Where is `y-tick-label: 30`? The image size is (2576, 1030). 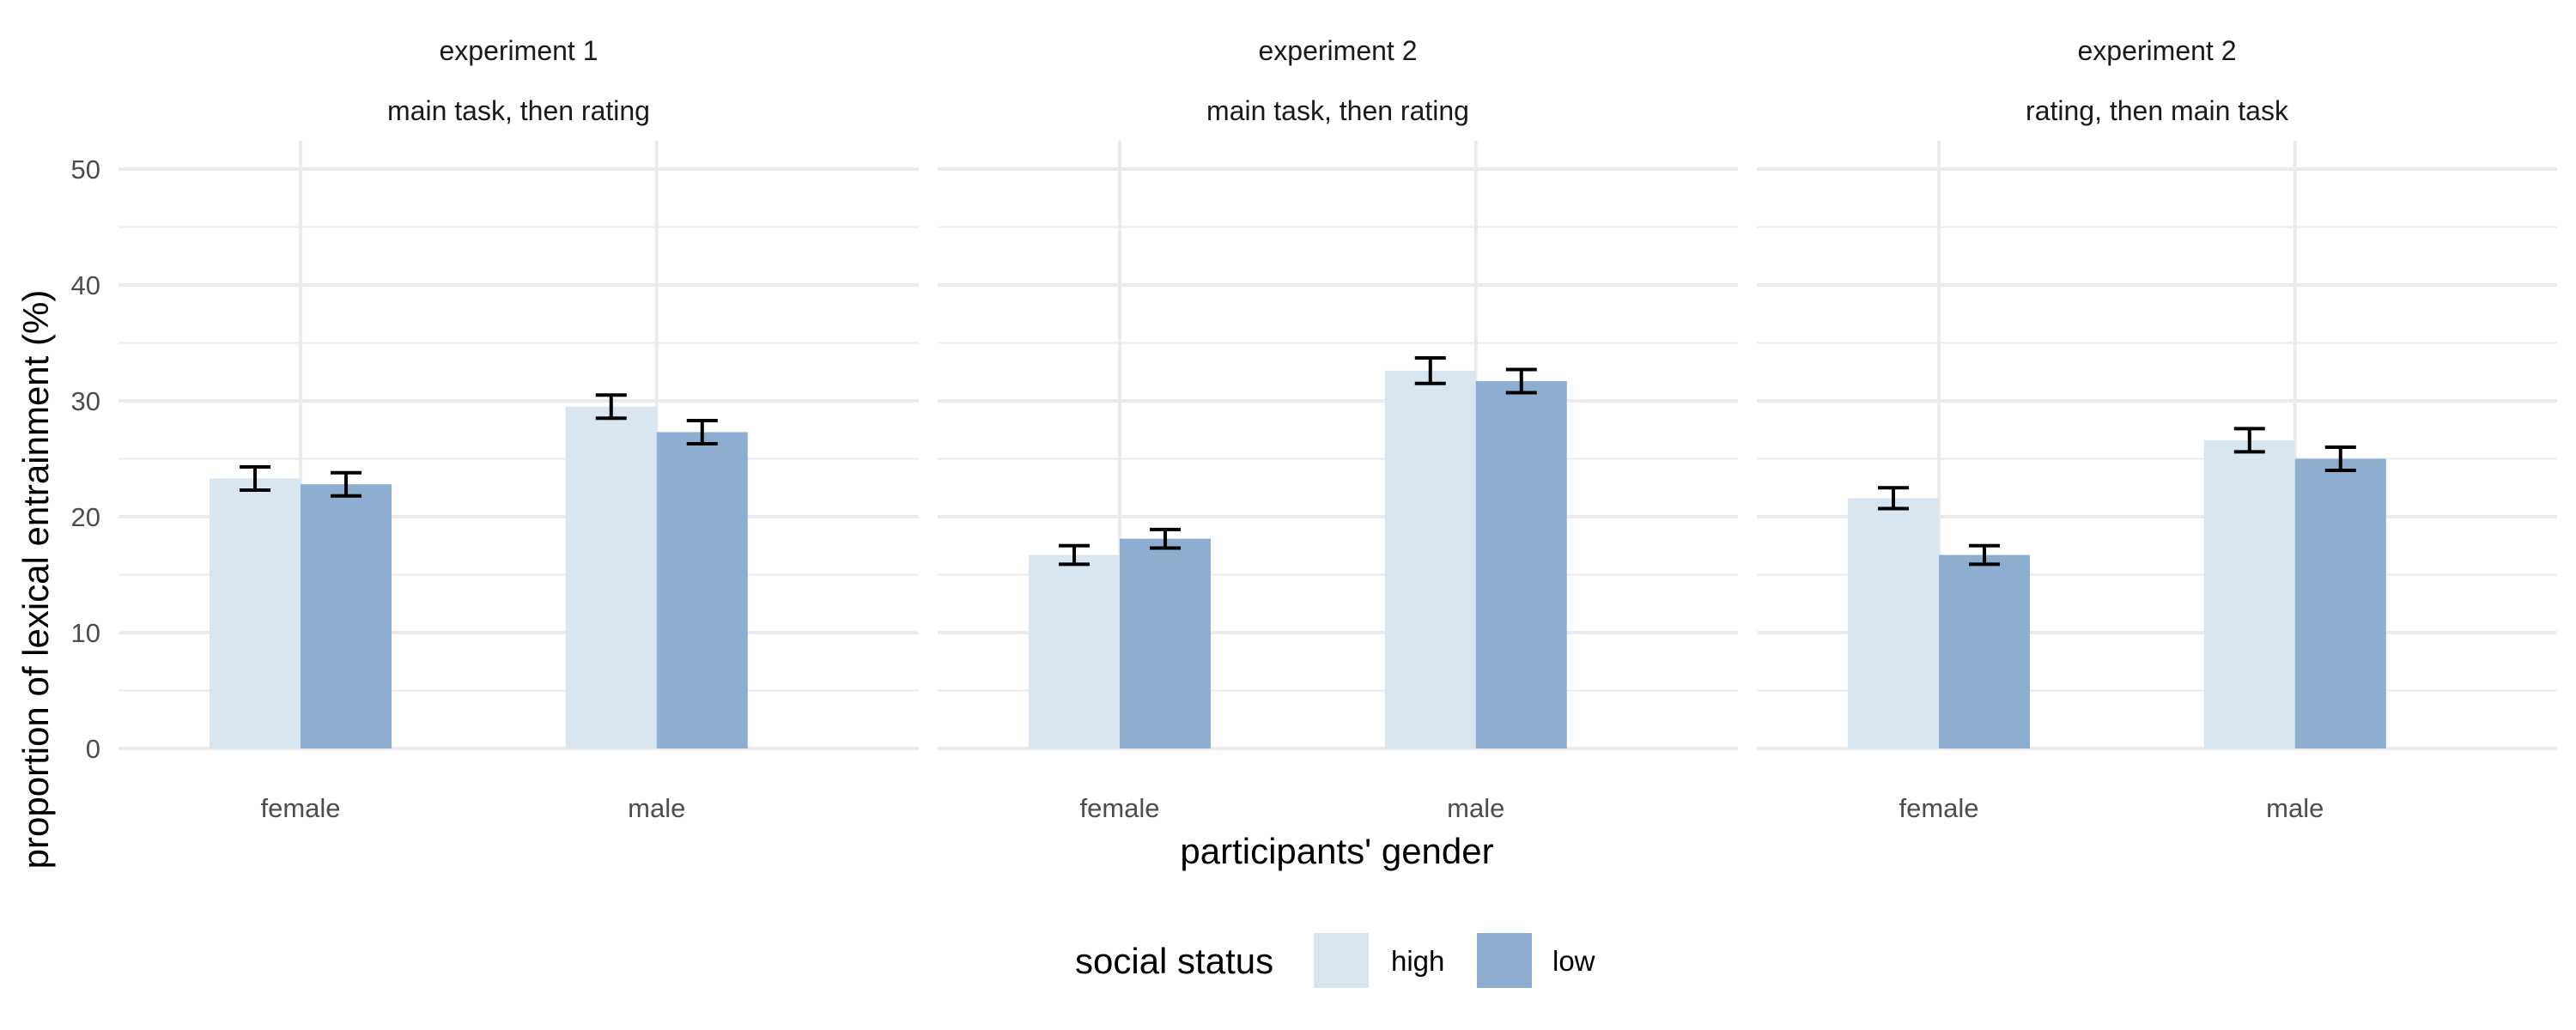 y-tick-label: 30 is located at coordinates (85, 401).